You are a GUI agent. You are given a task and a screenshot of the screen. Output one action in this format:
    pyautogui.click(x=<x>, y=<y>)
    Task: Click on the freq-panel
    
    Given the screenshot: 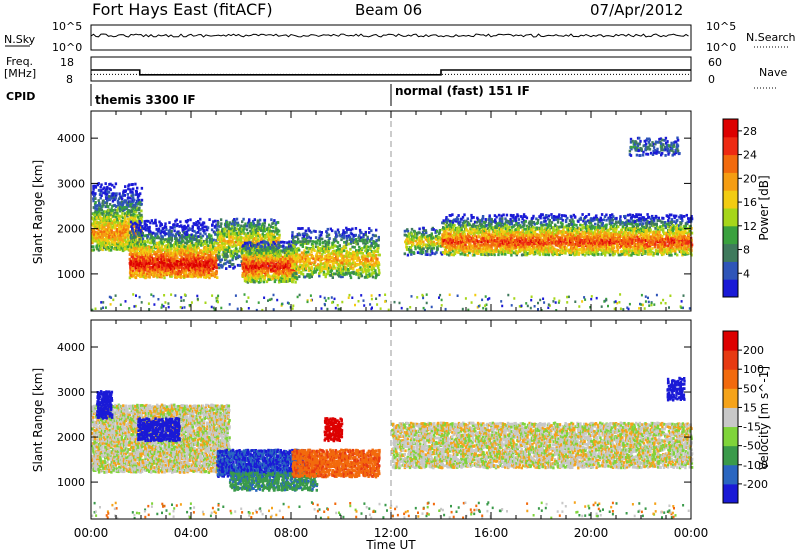 What is the action you would take?
    pyautogui.click(x=391, y=69)
    